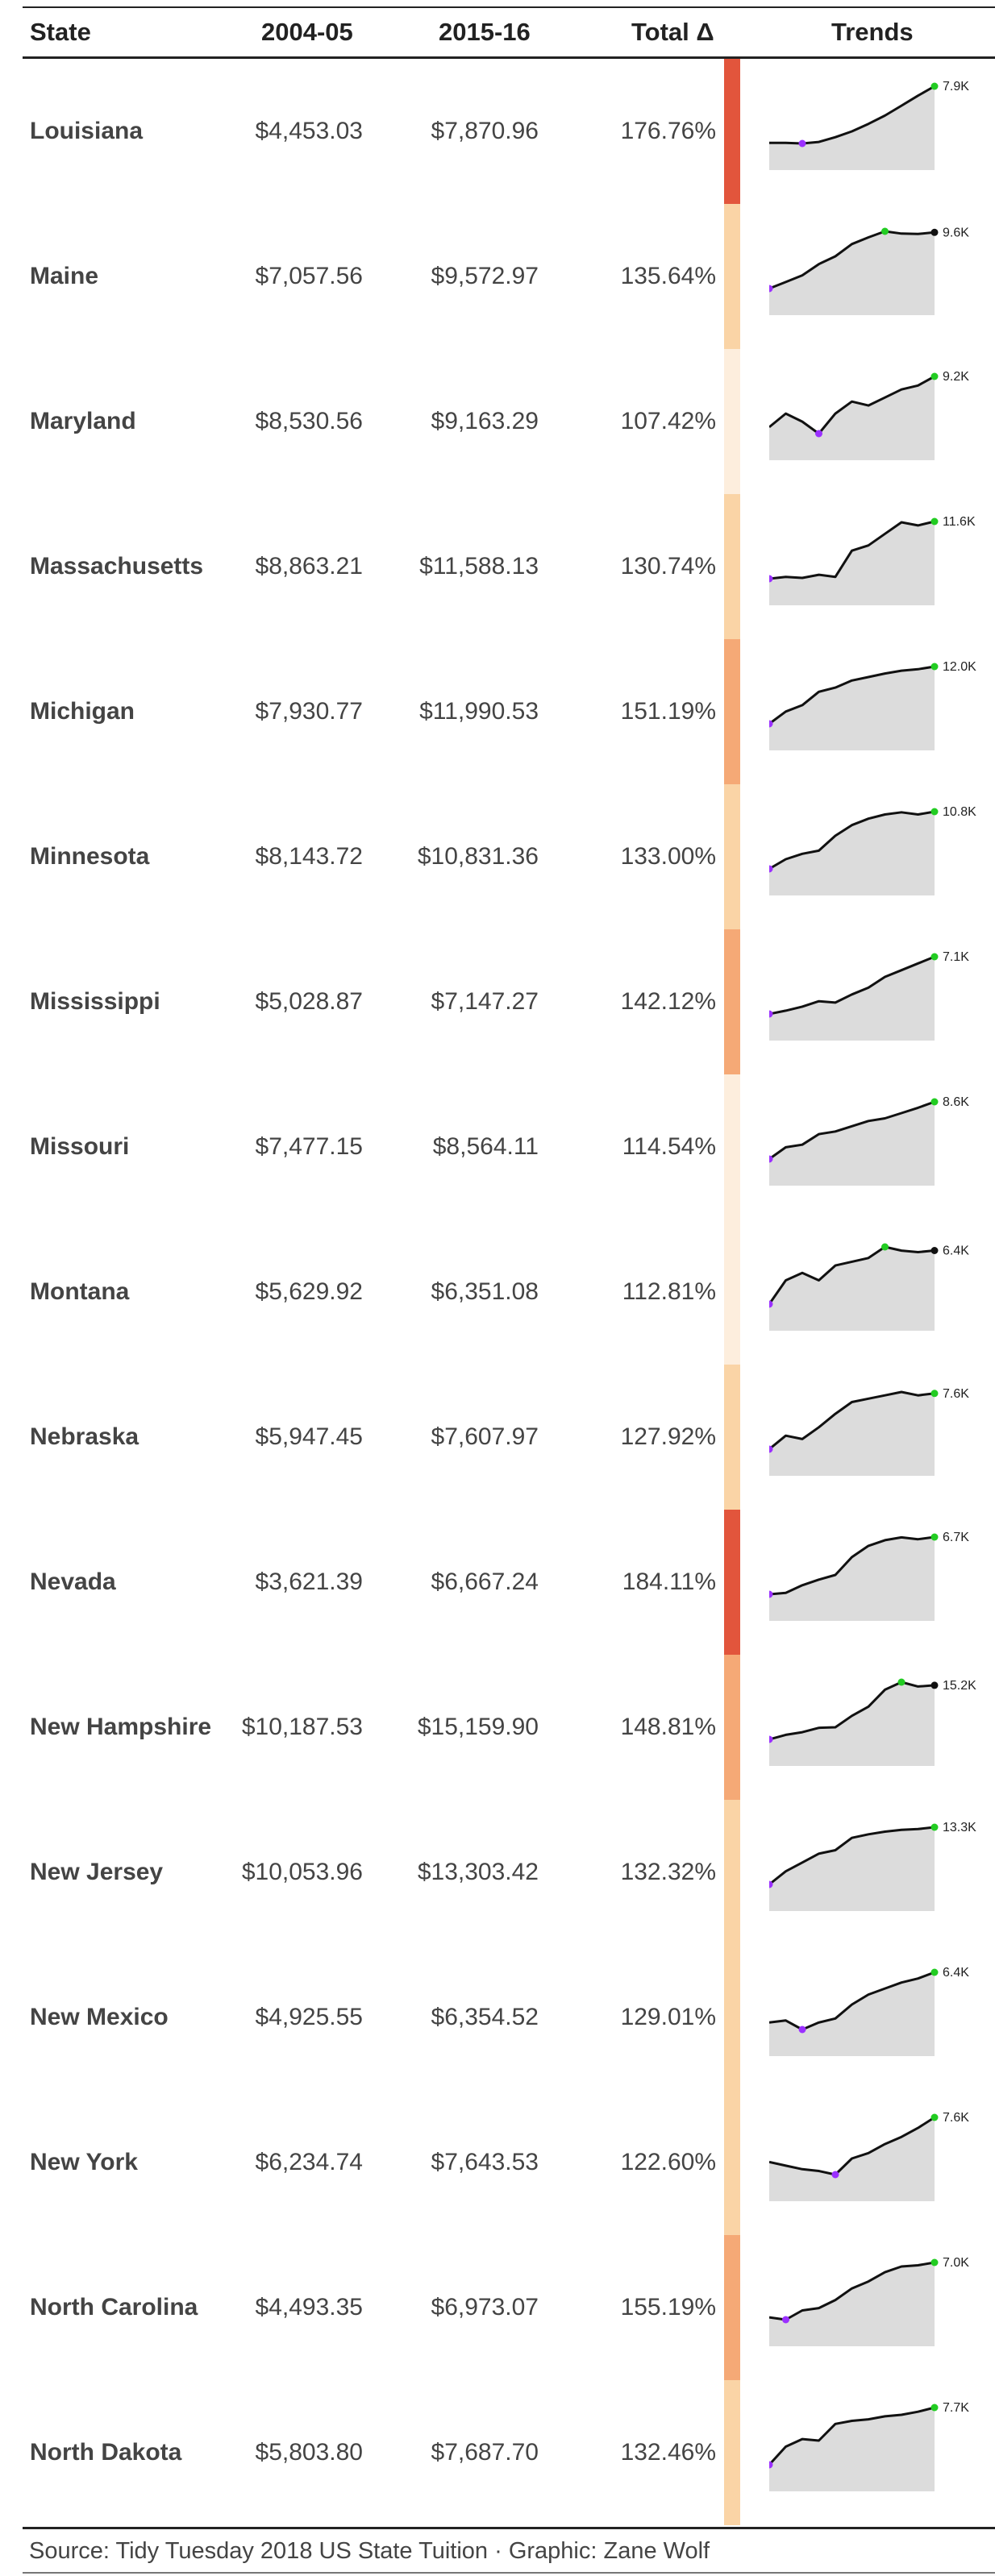  I want to click on value-2004-05: $8,143.72, so click(309, 856).